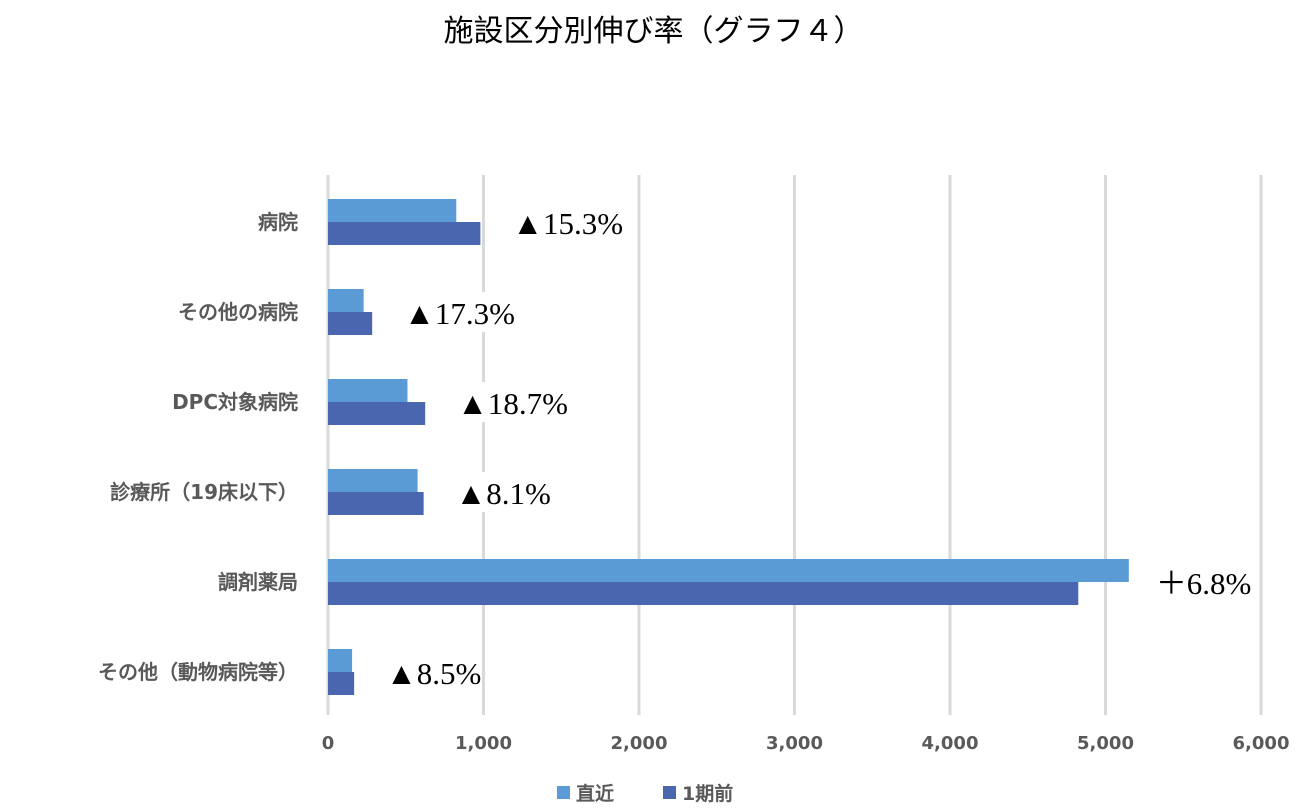  Describe the element at coordinates (328, 743) in the screenshot. I see `x-tick-label: 0` at that location.